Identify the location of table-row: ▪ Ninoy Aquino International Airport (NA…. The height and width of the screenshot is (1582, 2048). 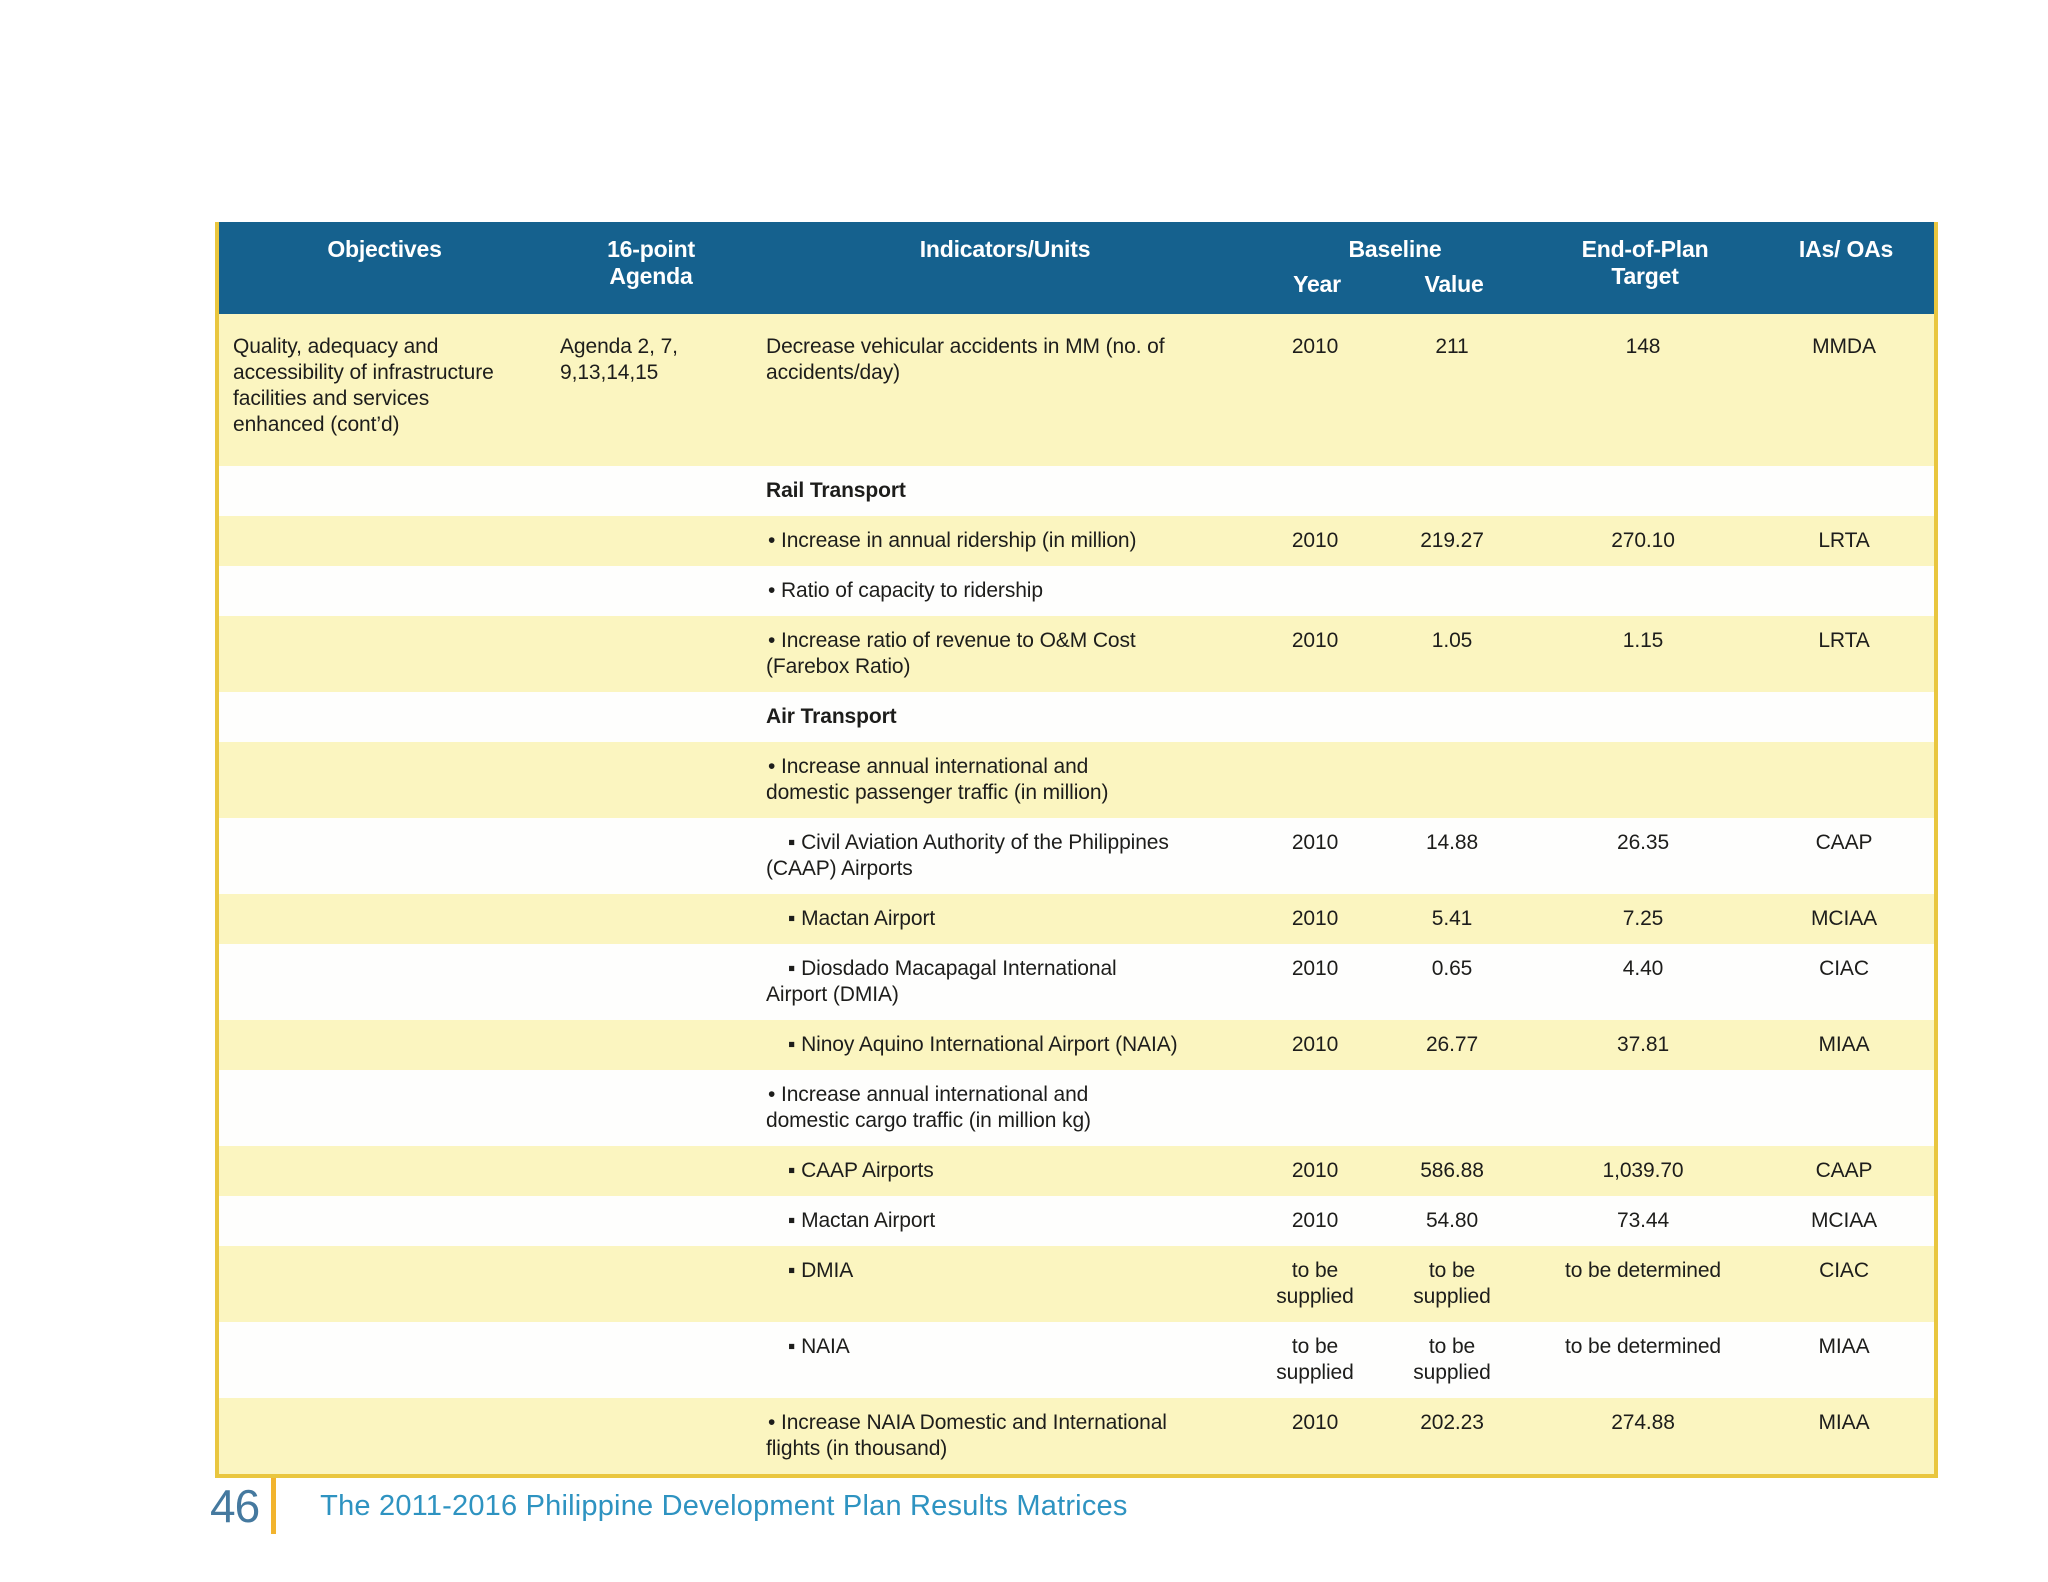
(1077, 1045).